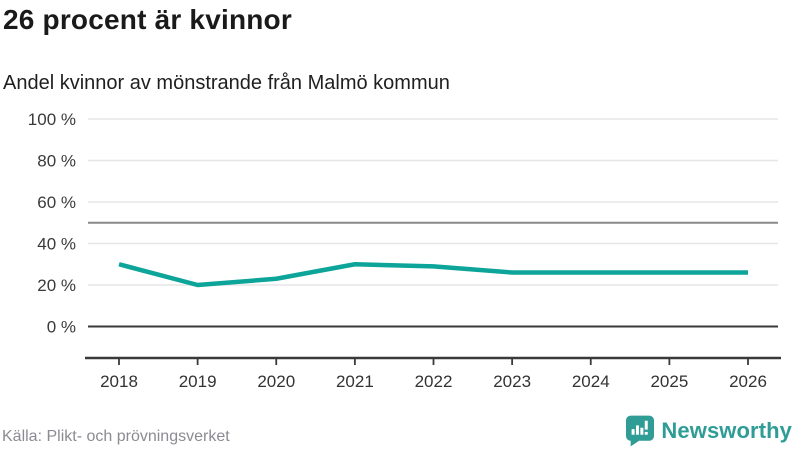 This screenshot has width=800, height=450. Describe the element at coordinates (640, 431) in the screenshot. I see `newsworthy-bar-chart-bubble-icon` at that location.